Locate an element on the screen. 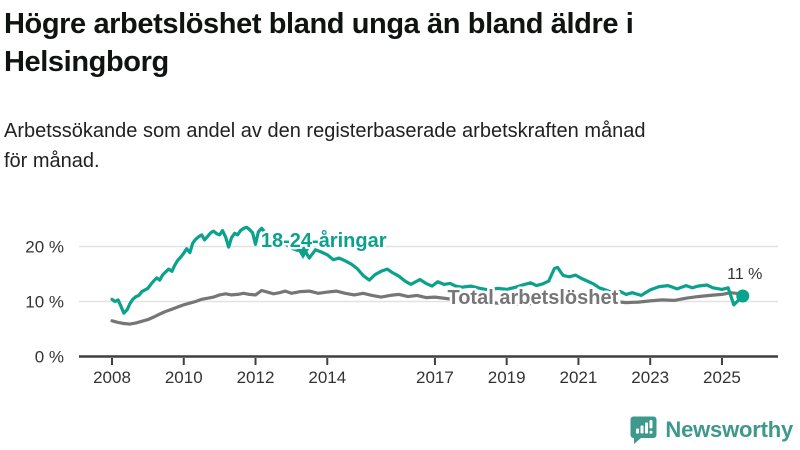 The width and height of the screenshot is (800, 450). x-tick-label: 2017 is located at coordinates (435, 377).